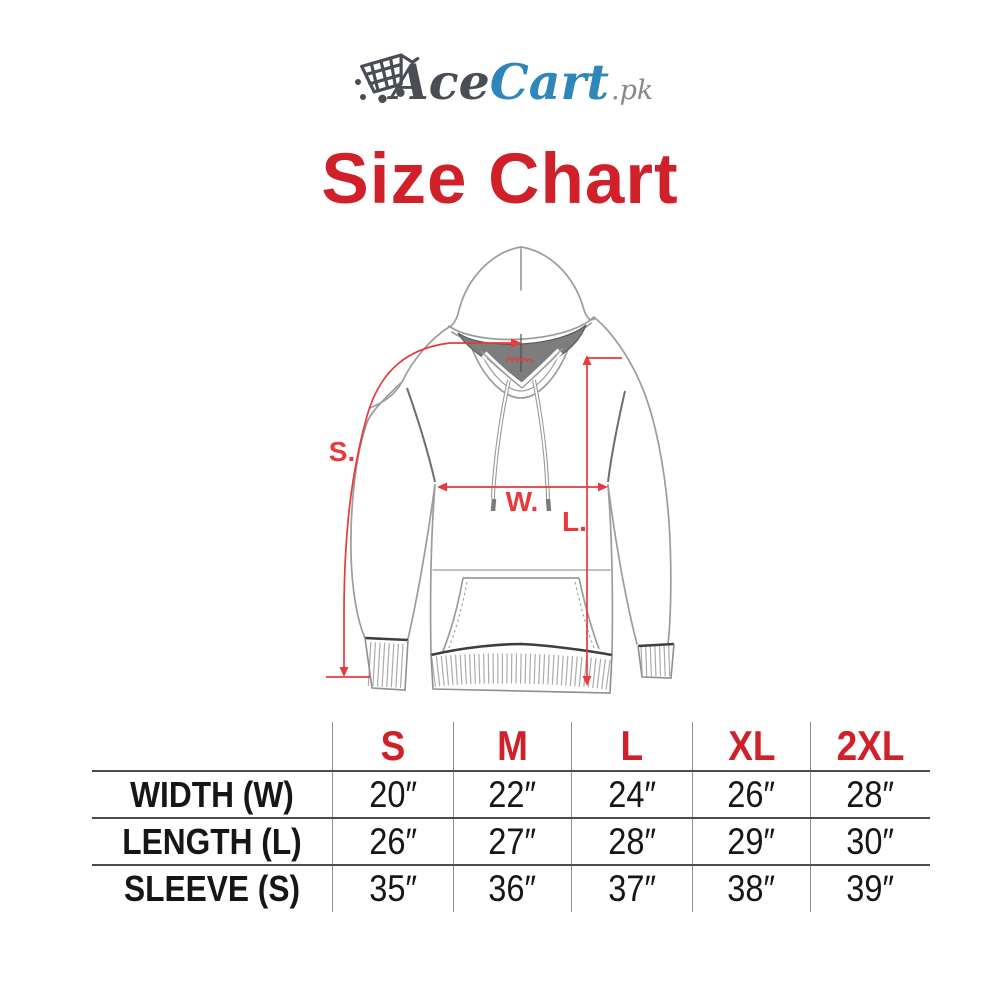  What do you see at coordinates (342, 451) in the screenshot?
I see `sleeve-measure-label: S.` at bounding box center [342, 451].